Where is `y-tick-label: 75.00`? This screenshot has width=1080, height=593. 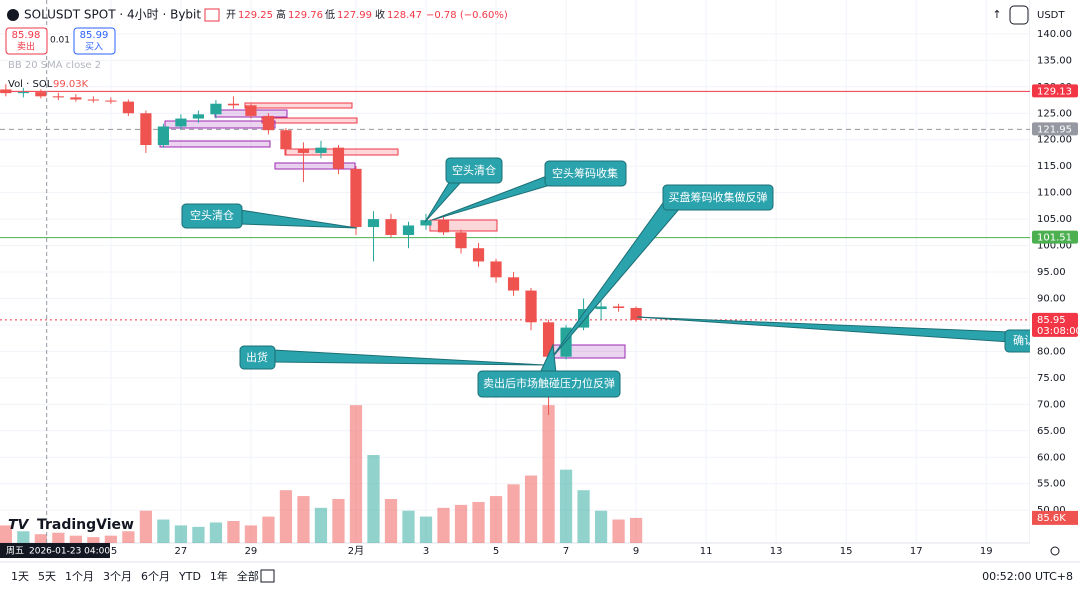
y-tick-label: 75.00 is located at coordinates (1051, 378).